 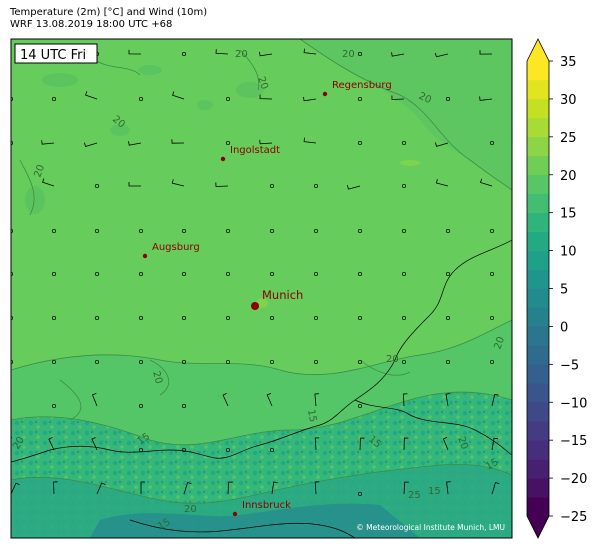 What do you see at coordinates (538, 527) in the screenshot?
I see `colorbar-min-arrow` at bounding box center [538, 527].